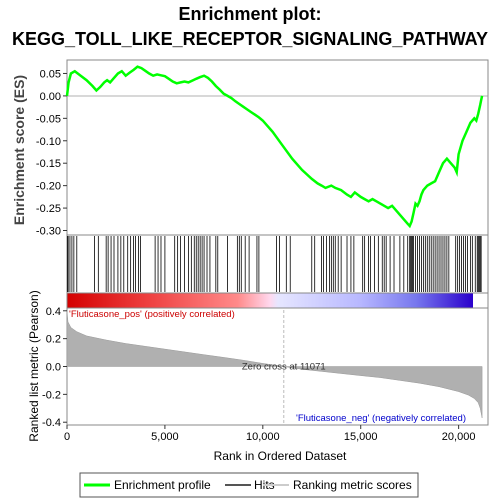 The height and width of the screenshot is (500, 500). Describe the element at coordinates (50, 74) in the screenshot. I see `es-y-tick-label: 0.05` at that location.